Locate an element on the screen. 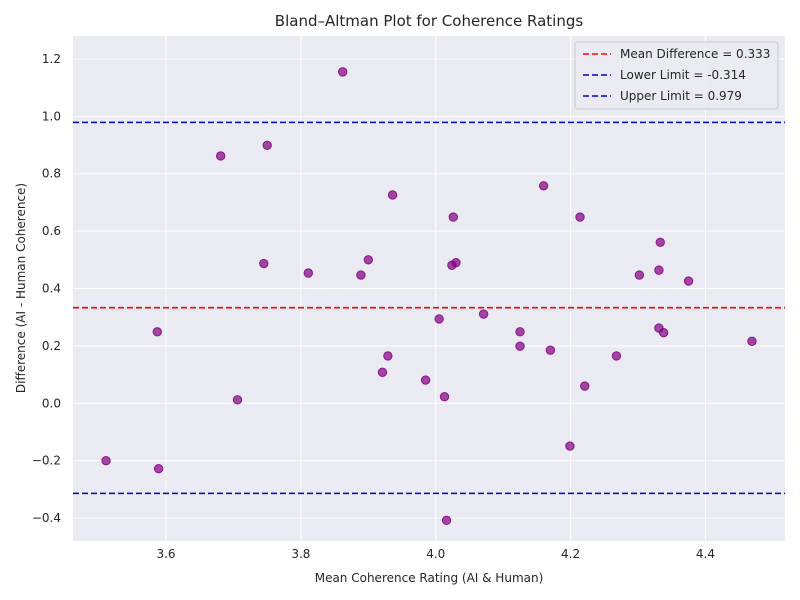  y-tick-label: 0.6 is located at coordinates (51, 231).